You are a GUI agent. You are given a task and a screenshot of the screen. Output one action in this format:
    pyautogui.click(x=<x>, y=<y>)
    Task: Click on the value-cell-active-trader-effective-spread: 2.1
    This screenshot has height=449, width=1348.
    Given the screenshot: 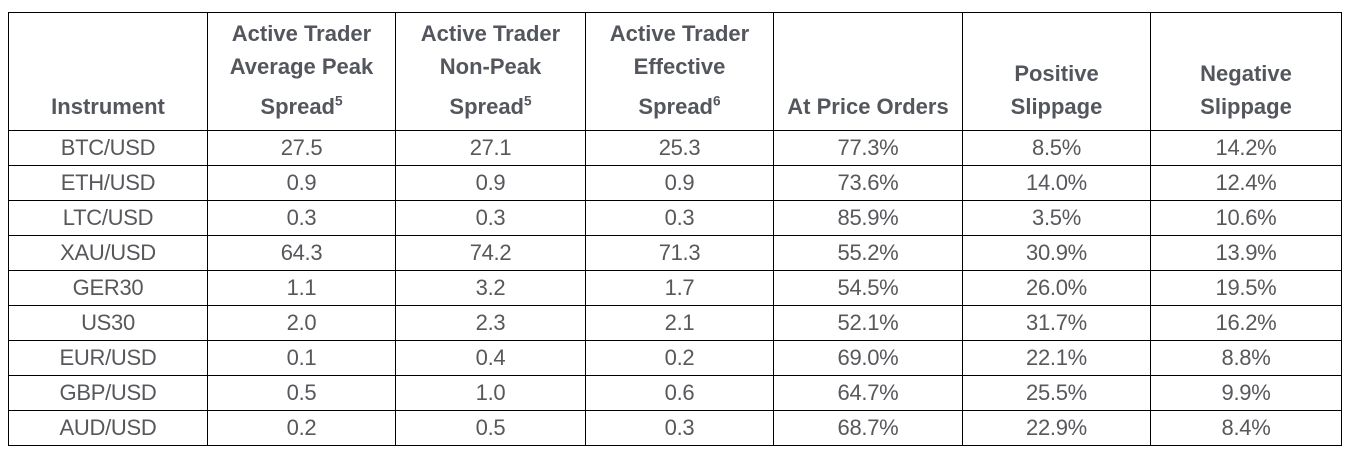 What is the action you would take?
    pyautogui.click(x=679, y=323)
    